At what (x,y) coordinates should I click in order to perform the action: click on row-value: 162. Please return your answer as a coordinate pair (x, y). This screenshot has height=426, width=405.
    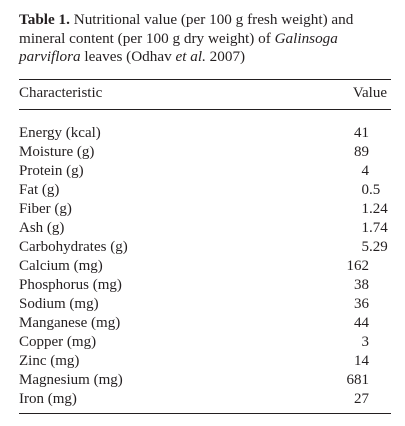
    Looking at the image, I should click on (358, 265).